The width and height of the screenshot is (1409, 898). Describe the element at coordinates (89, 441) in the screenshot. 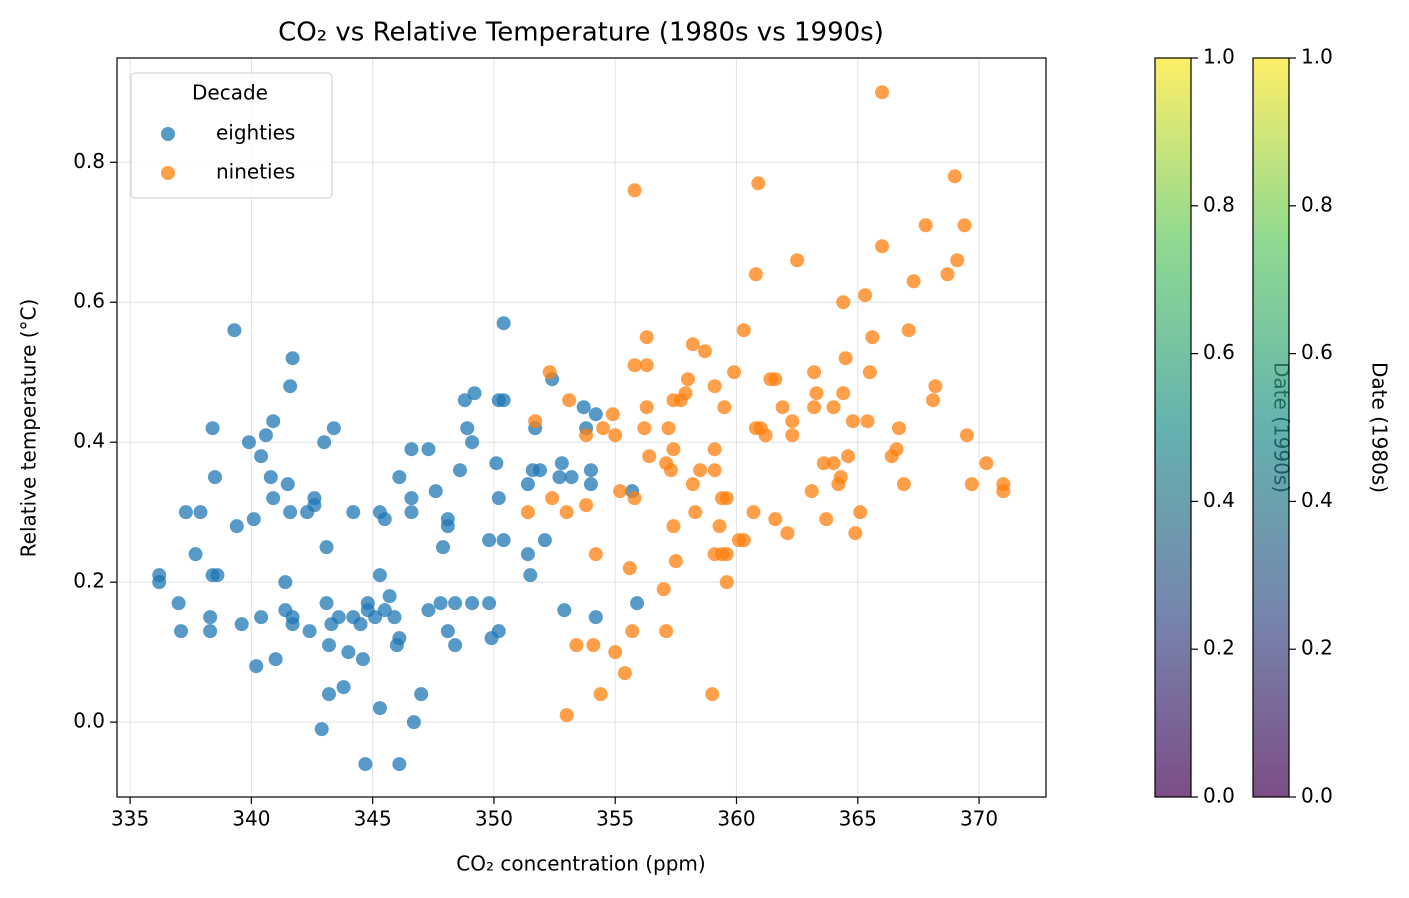

I see `y-tick-label: 0.4` at that location.